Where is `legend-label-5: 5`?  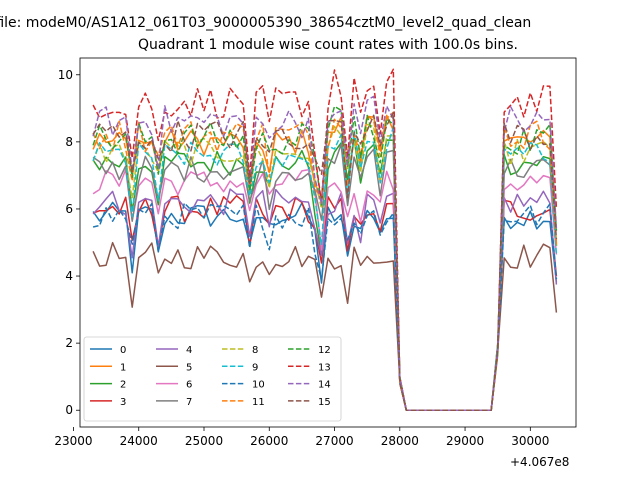 legend-label-5: 5 is located at coordinates (189, 367).